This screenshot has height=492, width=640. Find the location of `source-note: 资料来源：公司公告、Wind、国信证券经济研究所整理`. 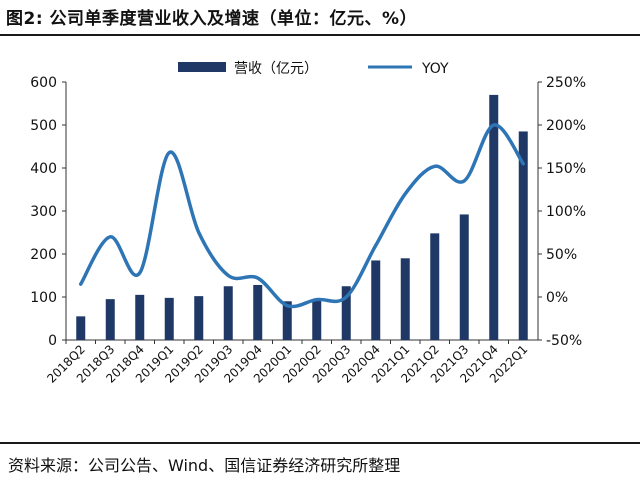

source-note: 资料来源：公司公告、Wind、国信证券经济研究所整理 is located at coordinates (204, 465).